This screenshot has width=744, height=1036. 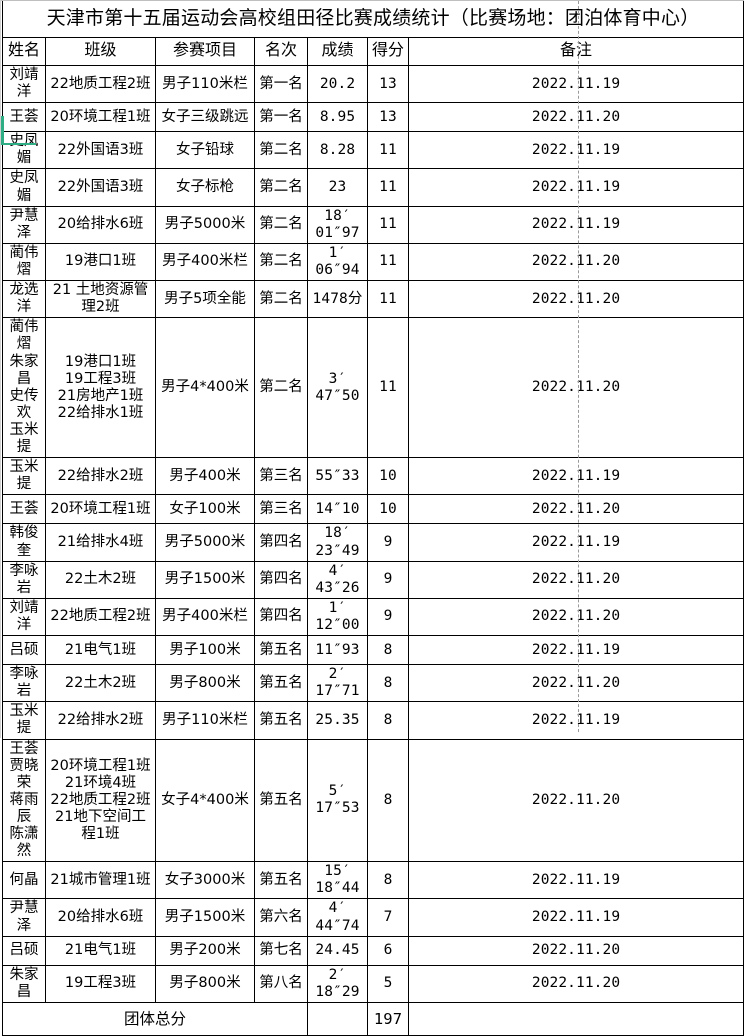 What do you see at coordinates (337, 617) in the screenshot?
I see `cell-result: 1′ 12″00` at bounding box center [337, 617].